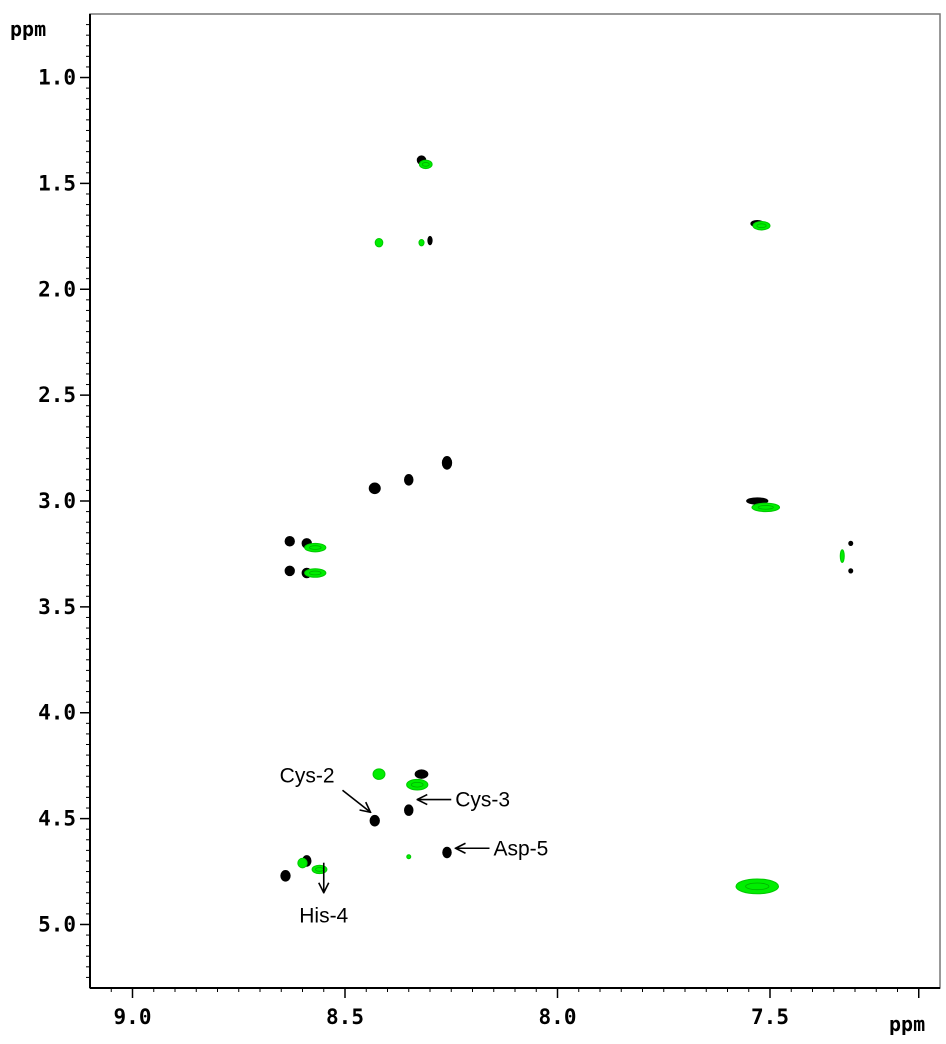 This screenshot has height=1044, width=946. What do you see at coordinates (57, 819) in the screenshot?
I see `y-tick-label: 4.5` at bounding box center [57, 819].